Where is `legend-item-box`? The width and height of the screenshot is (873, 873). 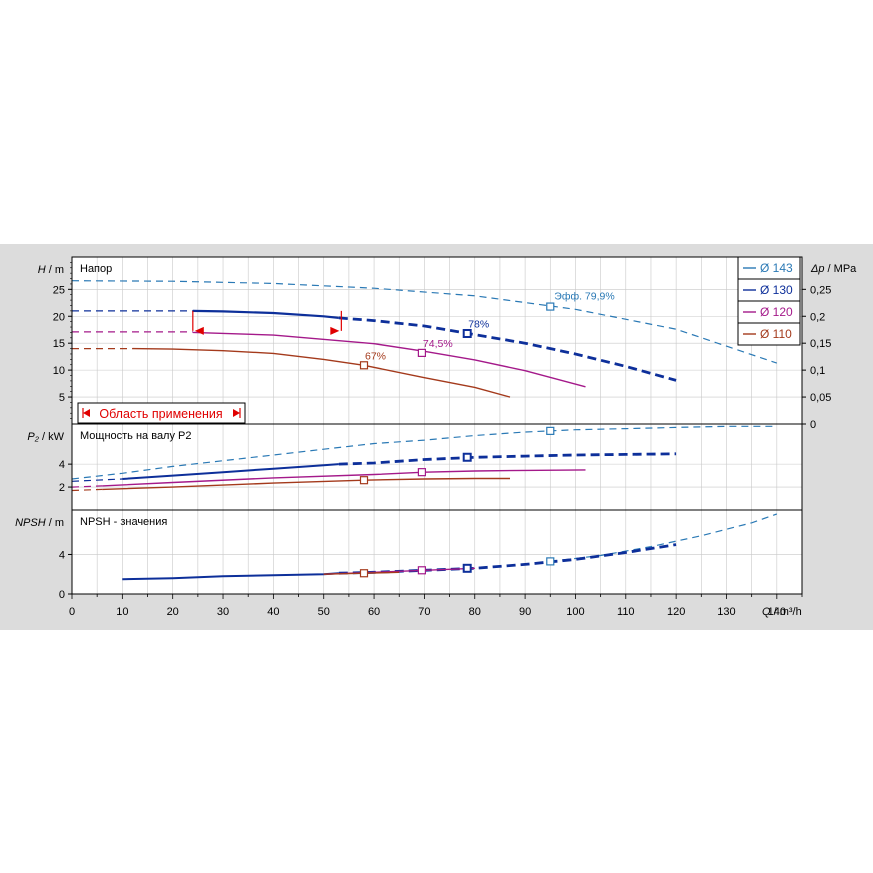
legend-item-box is located at coordinates (769, 334).